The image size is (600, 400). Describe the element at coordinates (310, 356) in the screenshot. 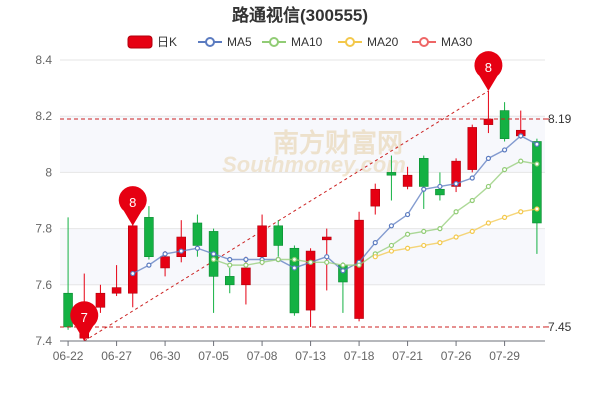

I see `x-tick-label: 07-13` at that location.